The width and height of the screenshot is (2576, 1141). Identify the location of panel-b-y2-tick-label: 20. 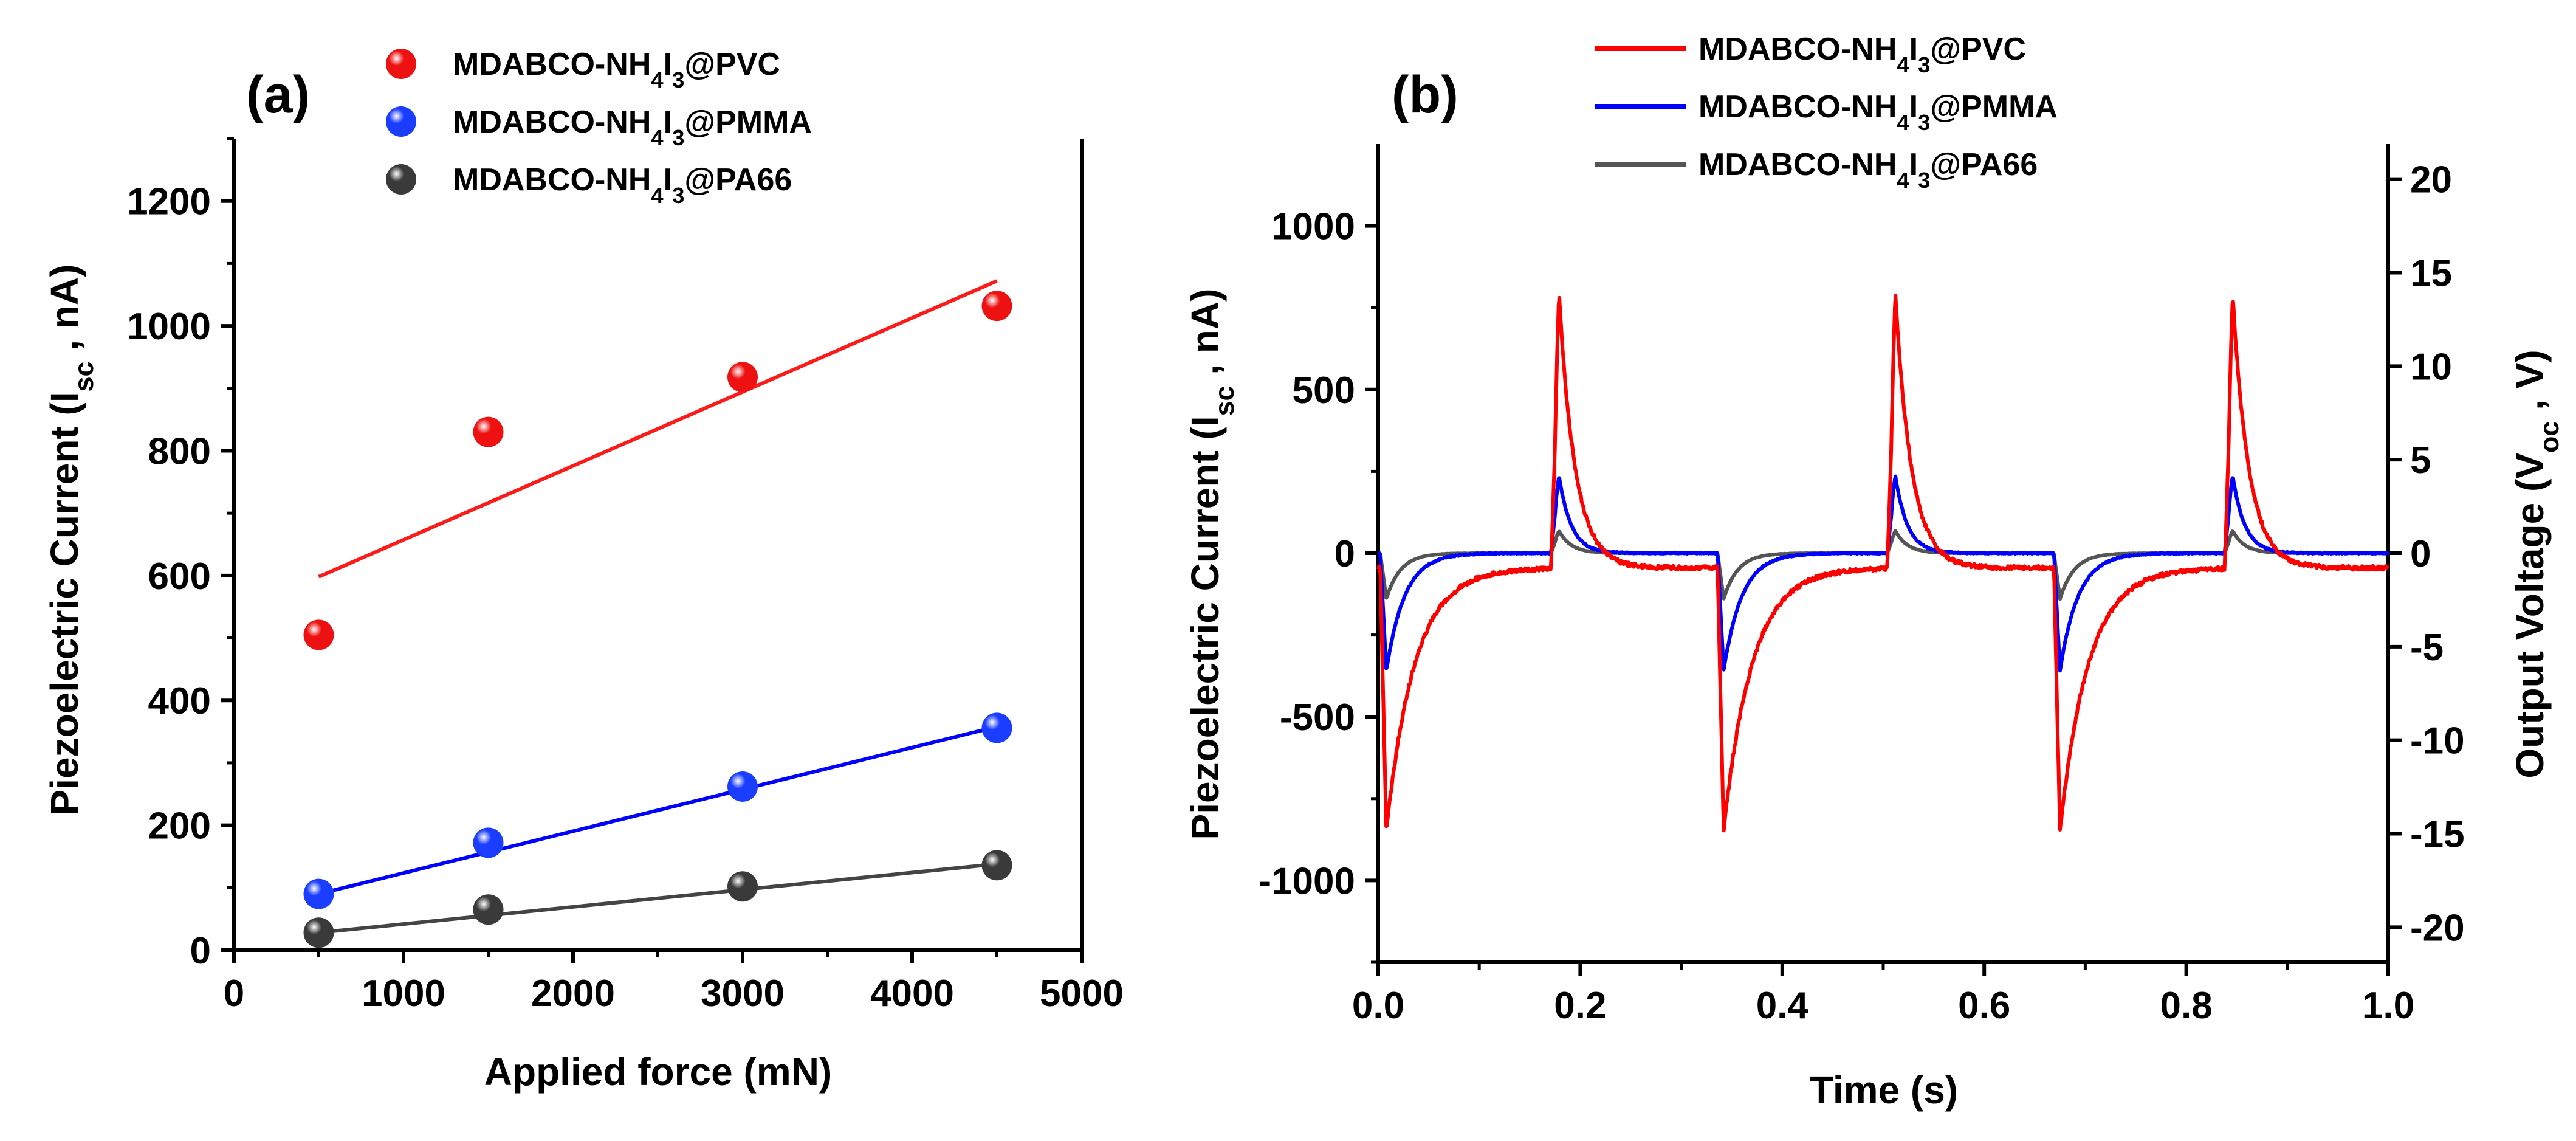
(2431, 180).